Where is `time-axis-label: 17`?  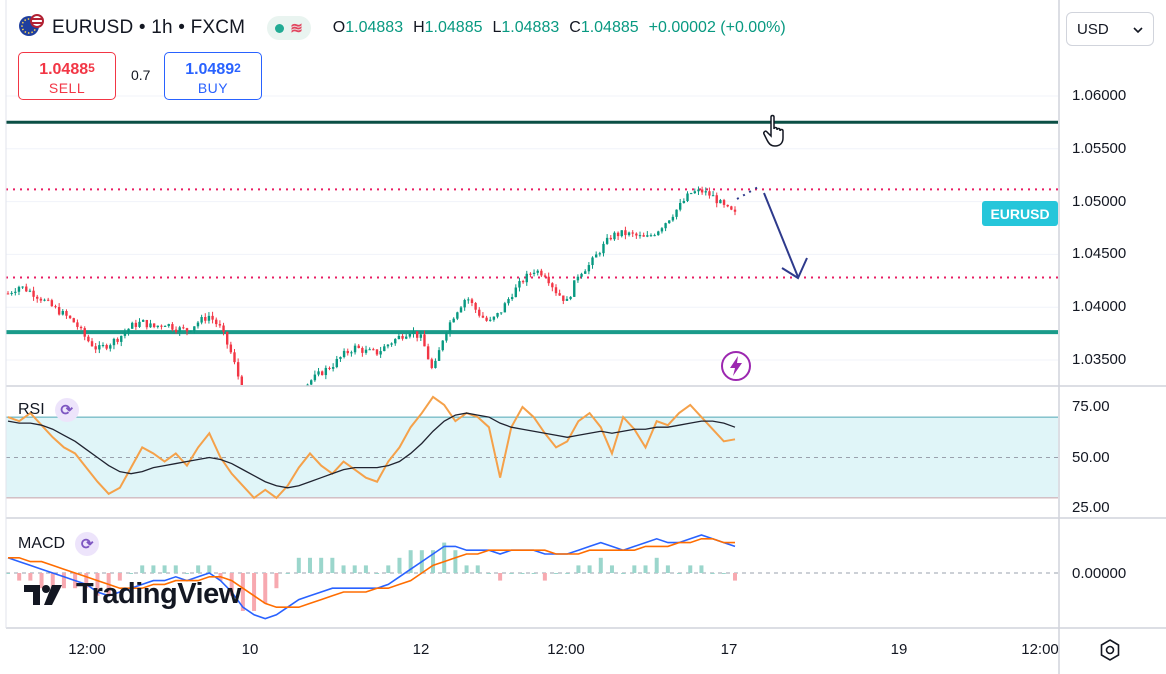
time-axis-label: 17 is located at coordinates (729, 649).